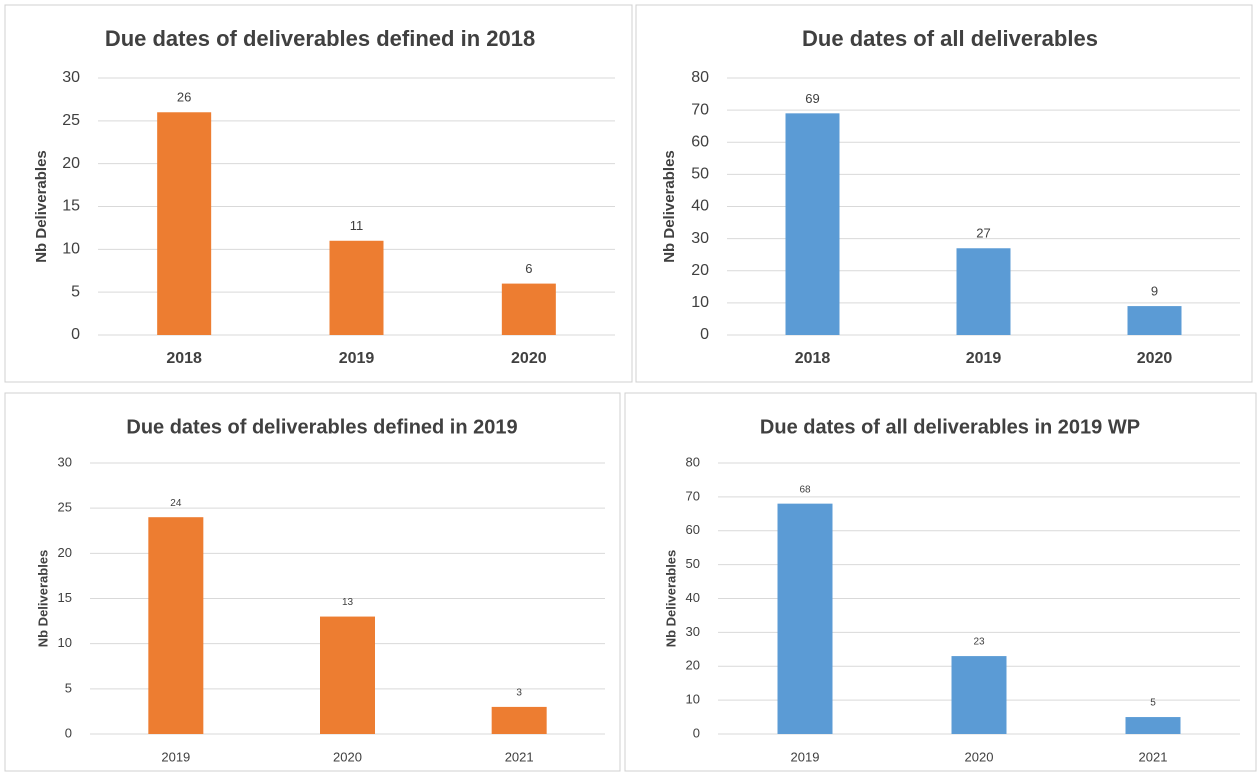  Describe the element at coordinates (1153, 703) in the screenshot. I see `data-label: 5` at that location.